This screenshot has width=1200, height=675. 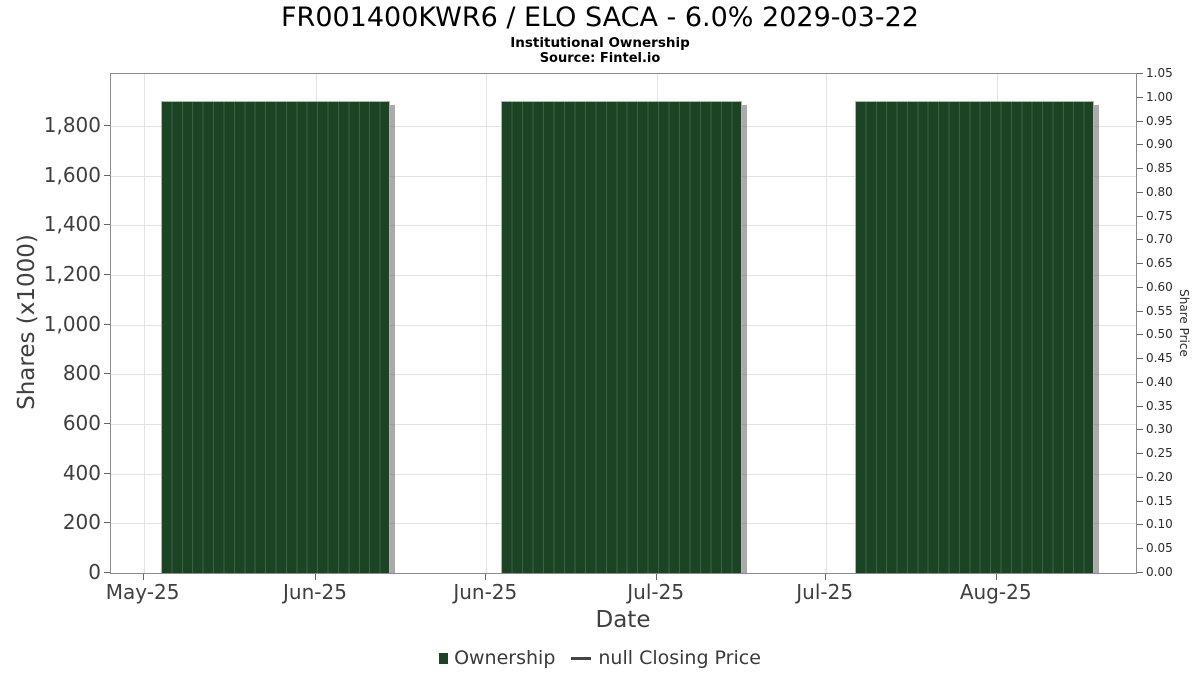 What do you see at coordinates (1159, 73) in the screenshot?
I see `right-axis-tick-label: 1.05` at bounding box center [1159, 73].